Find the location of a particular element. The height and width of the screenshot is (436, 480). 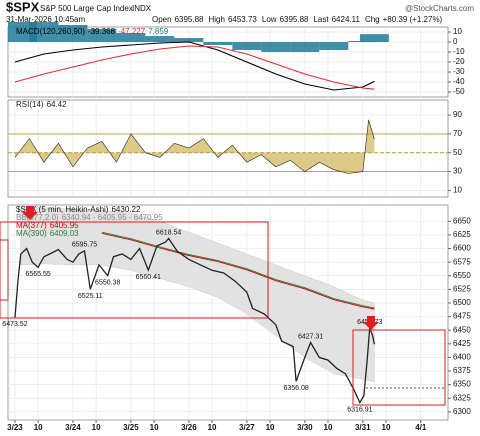

legend: MA(390) 6409.03 is located at coordinates (47, 233).